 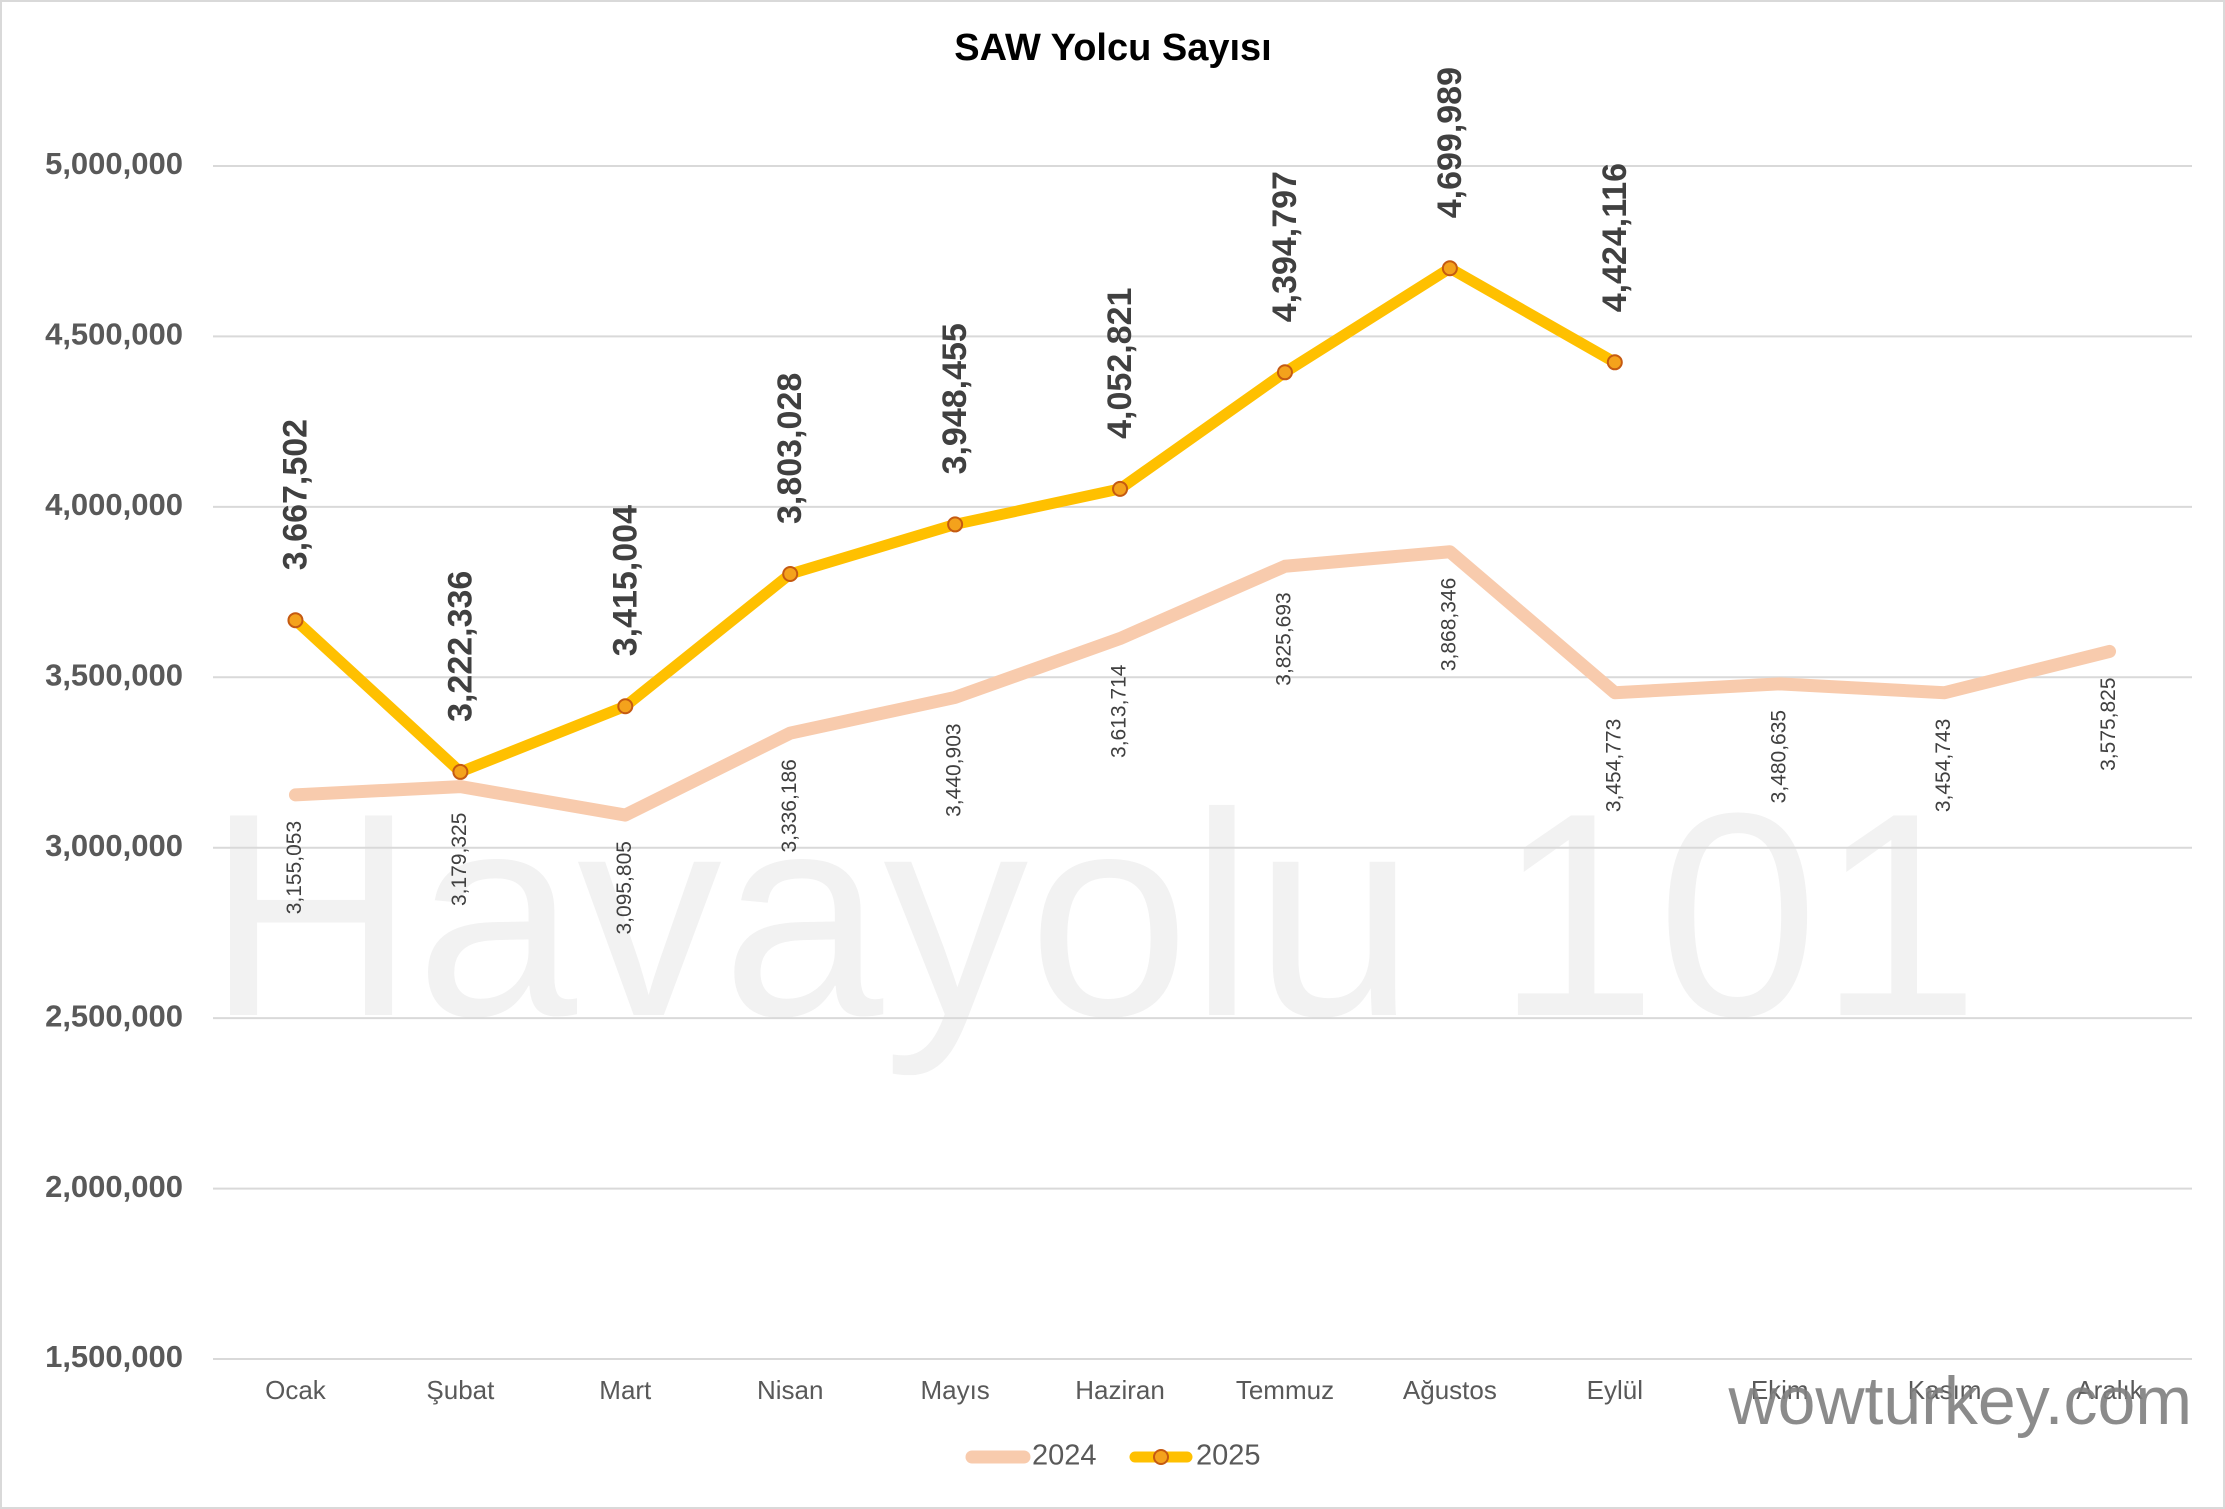 What do you see at coordinates (790, 1390) in the screenshot?
I see `x-tick-label: Nisan` at bounding box center [790, 1390].